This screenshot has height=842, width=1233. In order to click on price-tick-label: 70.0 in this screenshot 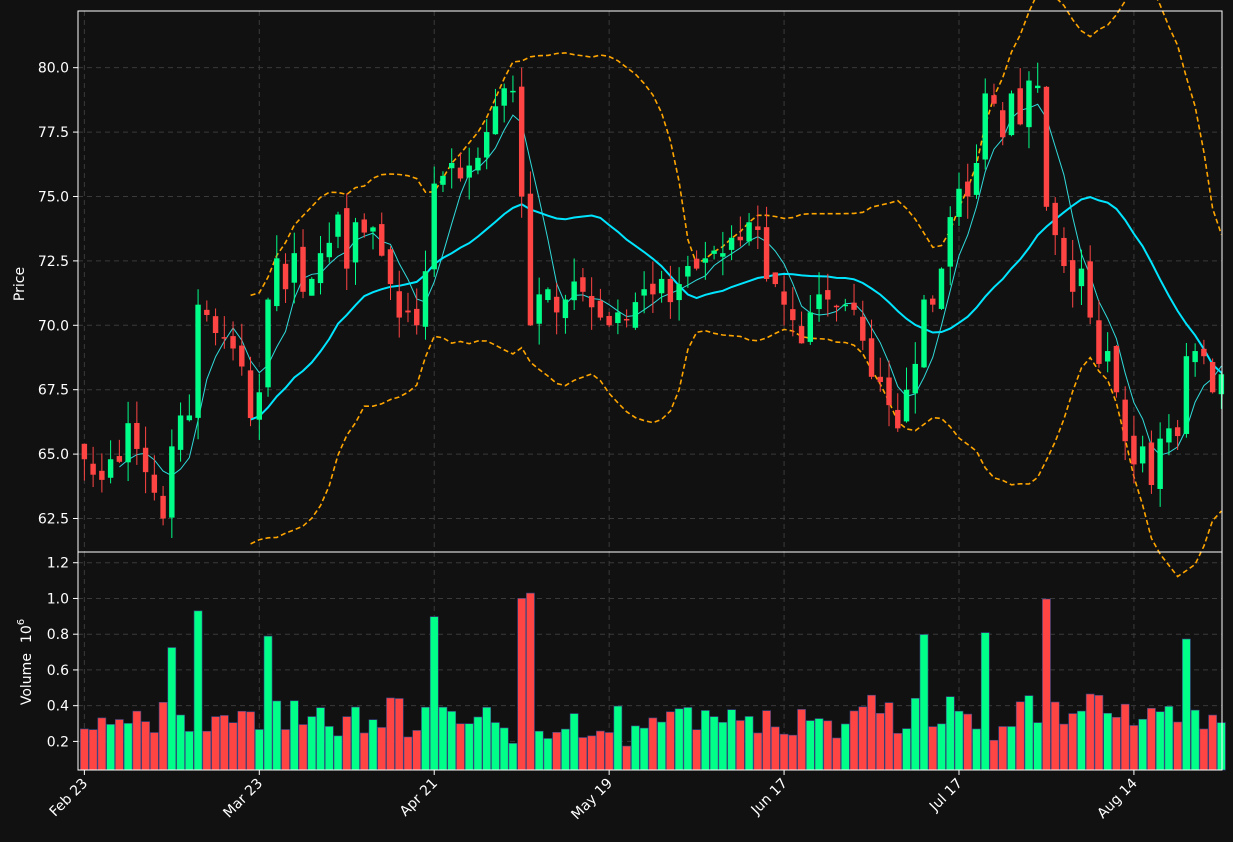, I will do `click(53, 326)`.